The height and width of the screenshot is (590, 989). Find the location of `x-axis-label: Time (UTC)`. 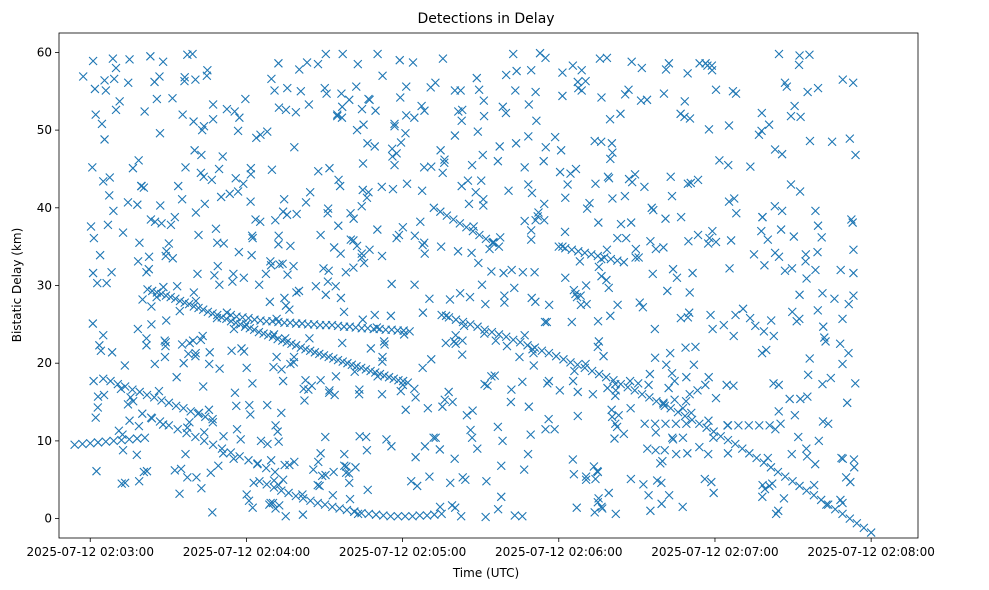

x-axis-label: Time (UTC) is located at coordinates (485, 573).